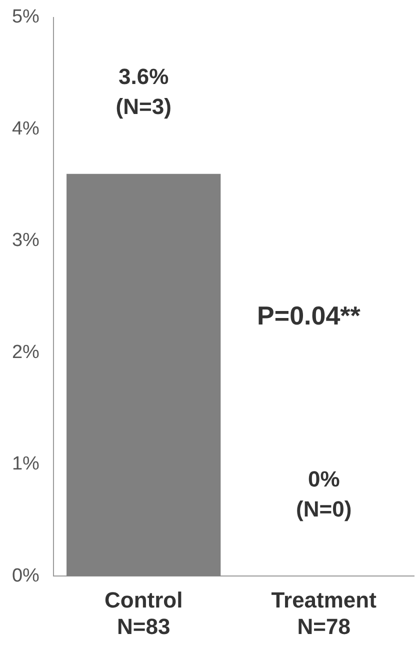  I want to click on x-tick-label: Control N=83, so click(143, 613).